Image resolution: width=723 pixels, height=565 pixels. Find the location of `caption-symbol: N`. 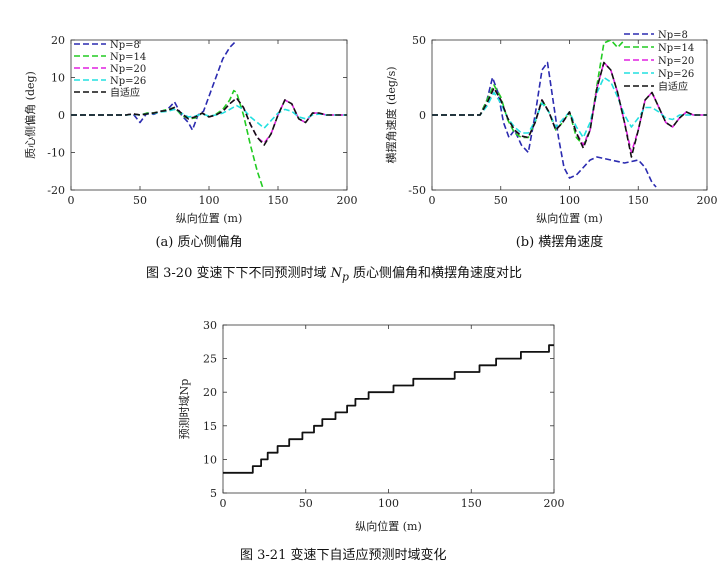

caption-symbol: N is located at coordinates (336, 273).